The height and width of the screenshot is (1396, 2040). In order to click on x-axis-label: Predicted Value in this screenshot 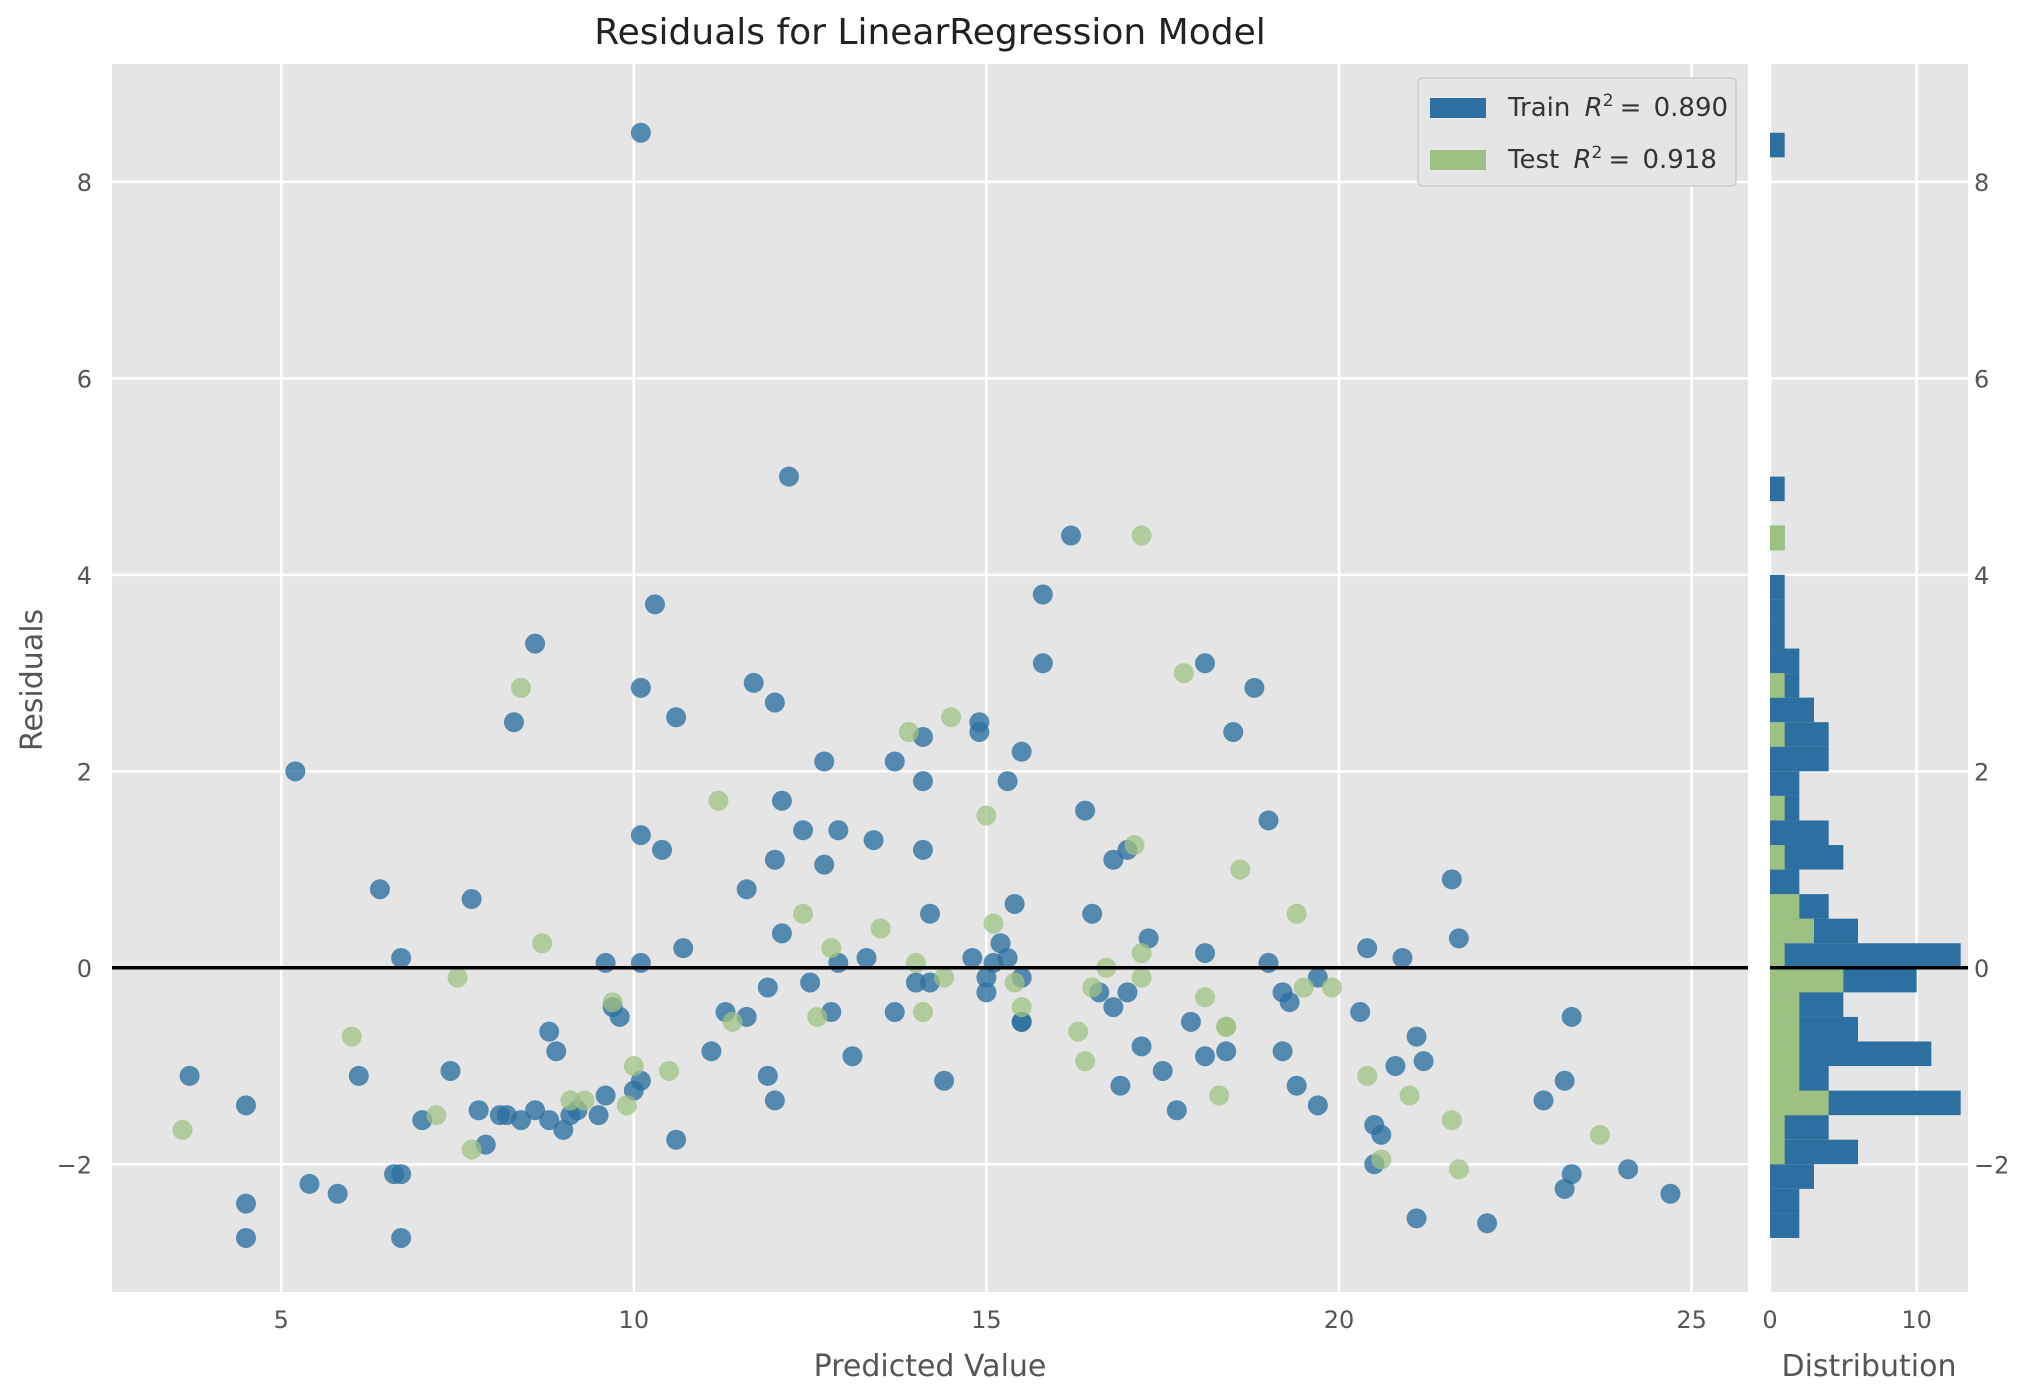, I will do `click(930, 1366)`.